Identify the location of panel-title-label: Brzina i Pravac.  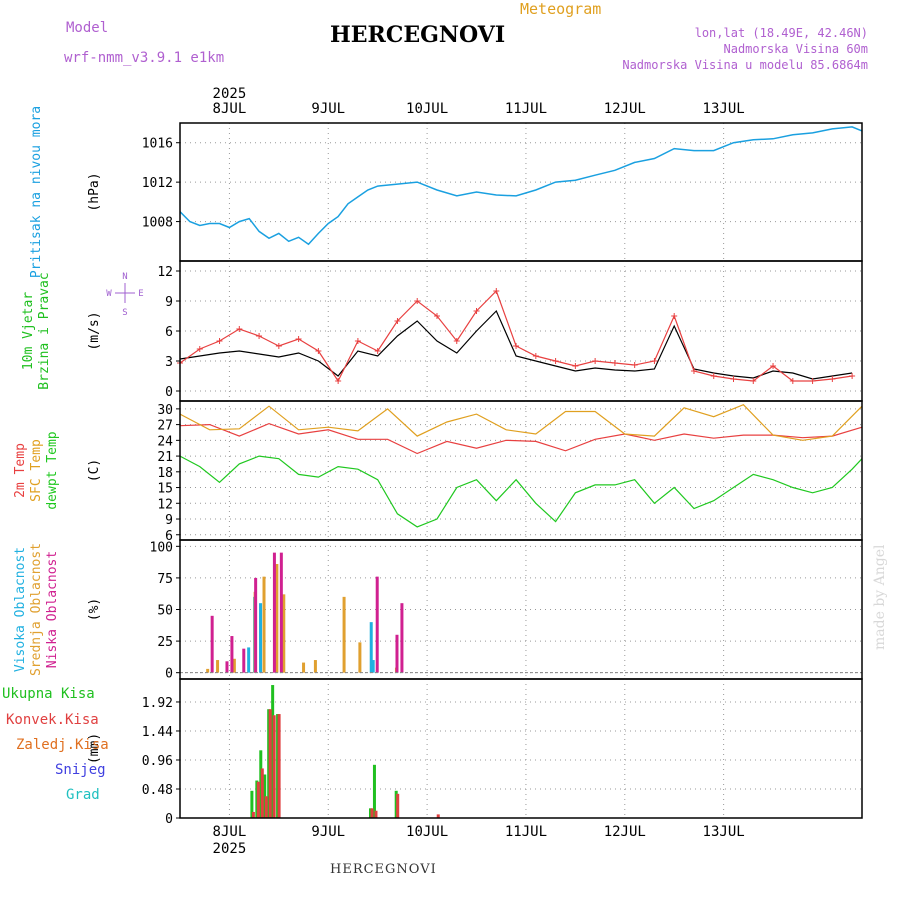
(44, 330).